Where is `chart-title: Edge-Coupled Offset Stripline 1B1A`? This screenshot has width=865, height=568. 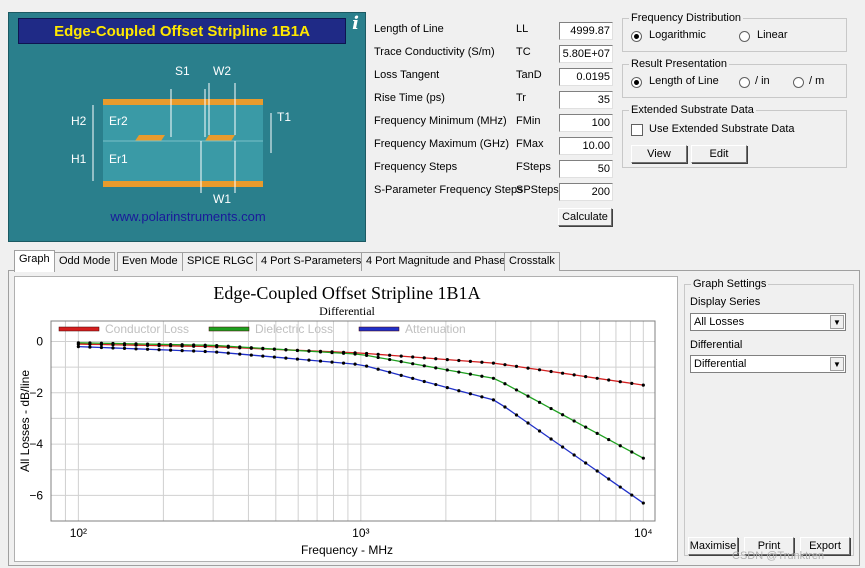
chart-title: Edge-Coupled Offset Stripline 1B1A is located at coordinates (346, 293).